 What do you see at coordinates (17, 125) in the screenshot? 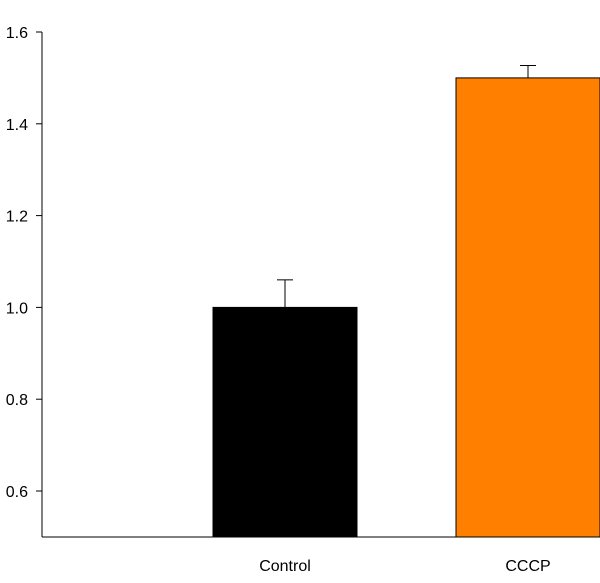
I see `y-tick-label: 1.4` at bounding box center [17, 125].